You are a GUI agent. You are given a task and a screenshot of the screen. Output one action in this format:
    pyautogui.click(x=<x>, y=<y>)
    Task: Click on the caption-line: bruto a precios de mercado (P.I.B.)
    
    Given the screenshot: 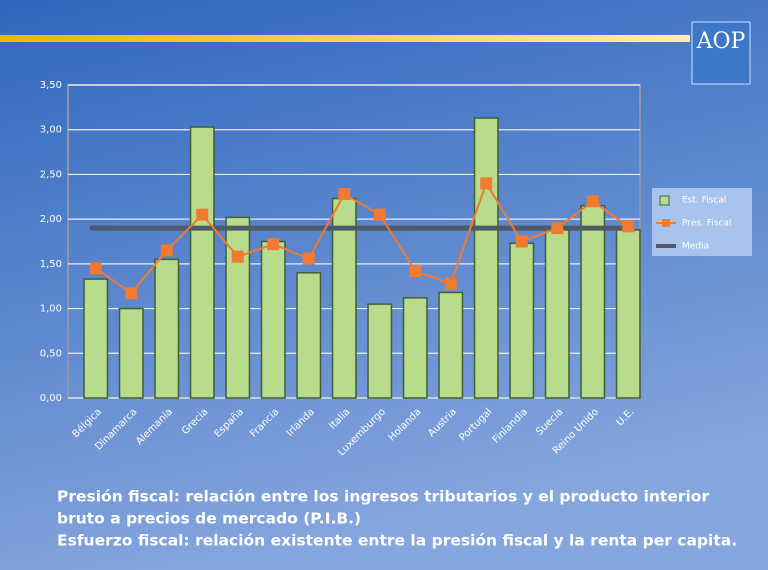 What is the action you would take?
    pyautogui.click(x=209, y=519)
    